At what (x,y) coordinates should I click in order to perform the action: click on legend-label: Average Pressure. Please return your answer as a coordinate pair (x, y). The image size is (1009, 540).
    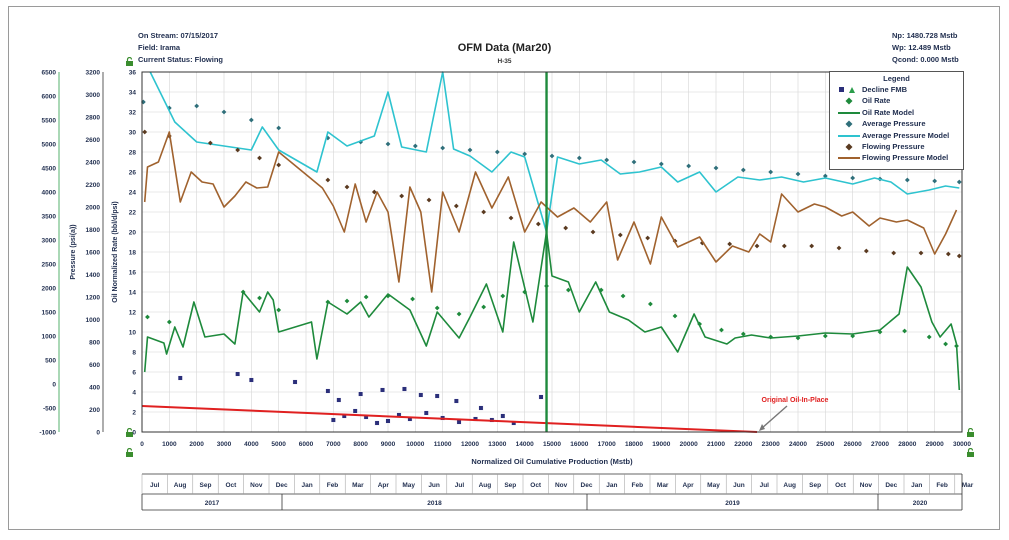
    Looking at the image, I should click on (894, 124).